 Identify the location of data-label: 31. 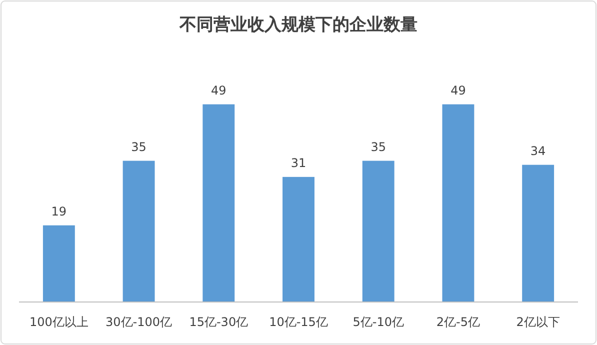
(298, 163).